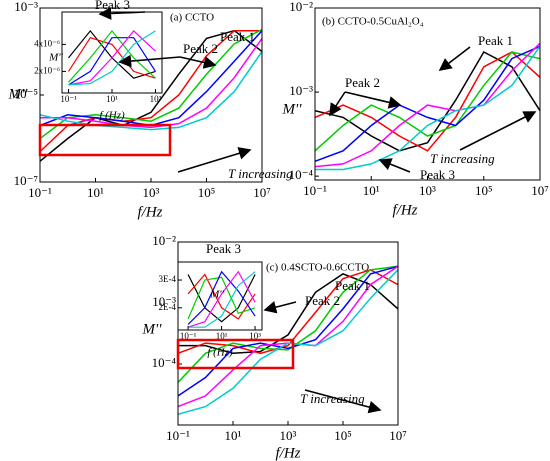 This screenshot has width=550, height=461. What do you see at coordinates (168, 307) in the screenshot?
I see `y-tick-label: 2E-4` at bounding box center [168, 307].